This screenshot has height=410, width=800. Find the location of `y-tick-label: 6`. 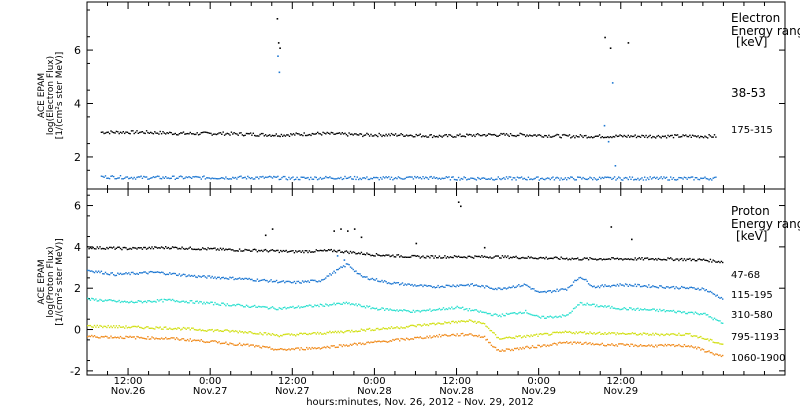

y-tick-label: 6 is located at coordinates (77, 206).